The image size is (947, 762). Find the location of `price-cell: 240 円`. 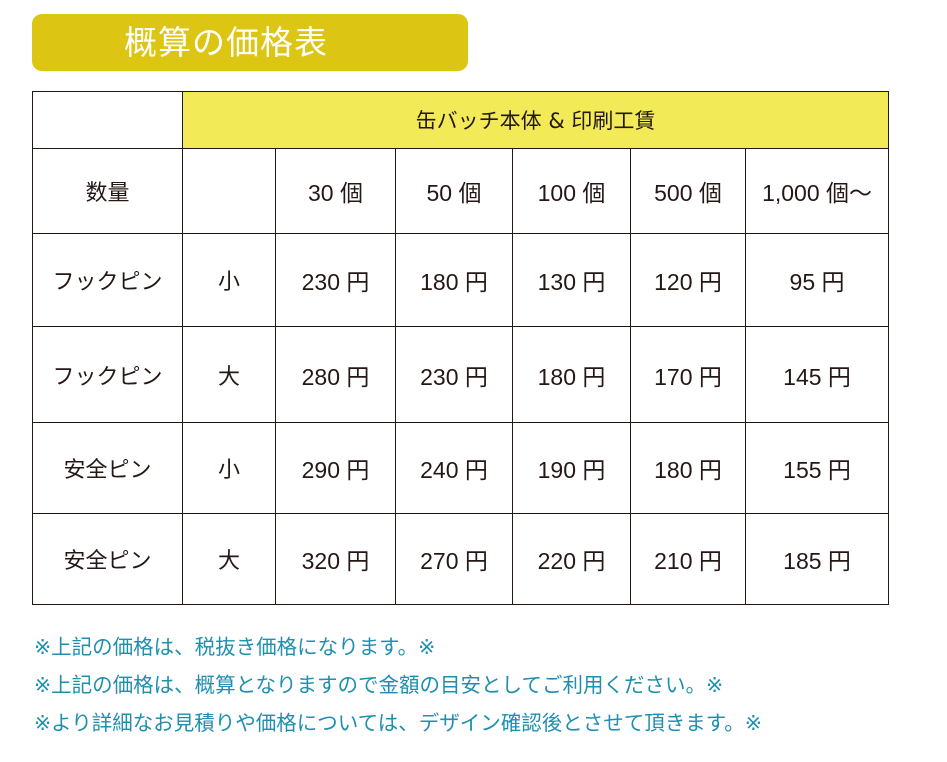

price-cell: 240 円 is located at coordinates (454, 468).